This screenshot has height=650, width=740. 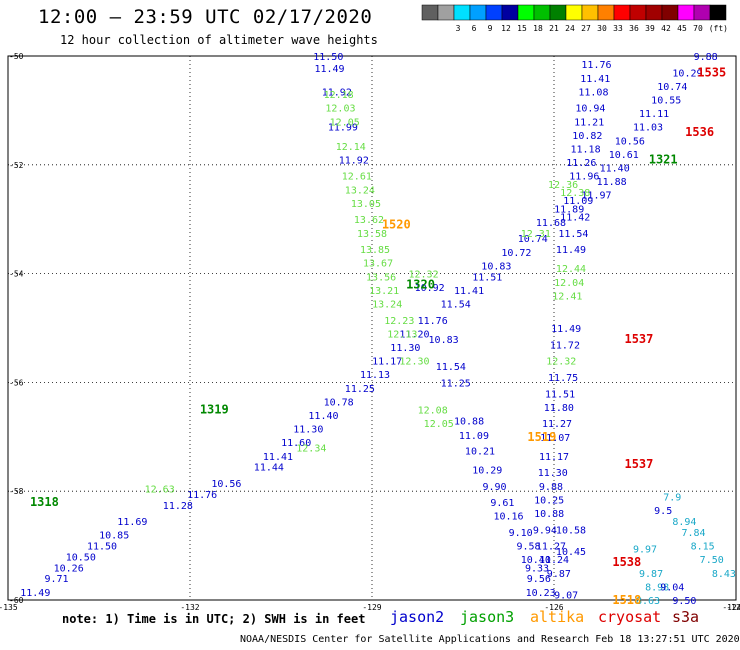 What do you see at coordinates (571, 269) in the screenshot?
I see `wave-height-label: 12.44` at bounding box center [571, 269].